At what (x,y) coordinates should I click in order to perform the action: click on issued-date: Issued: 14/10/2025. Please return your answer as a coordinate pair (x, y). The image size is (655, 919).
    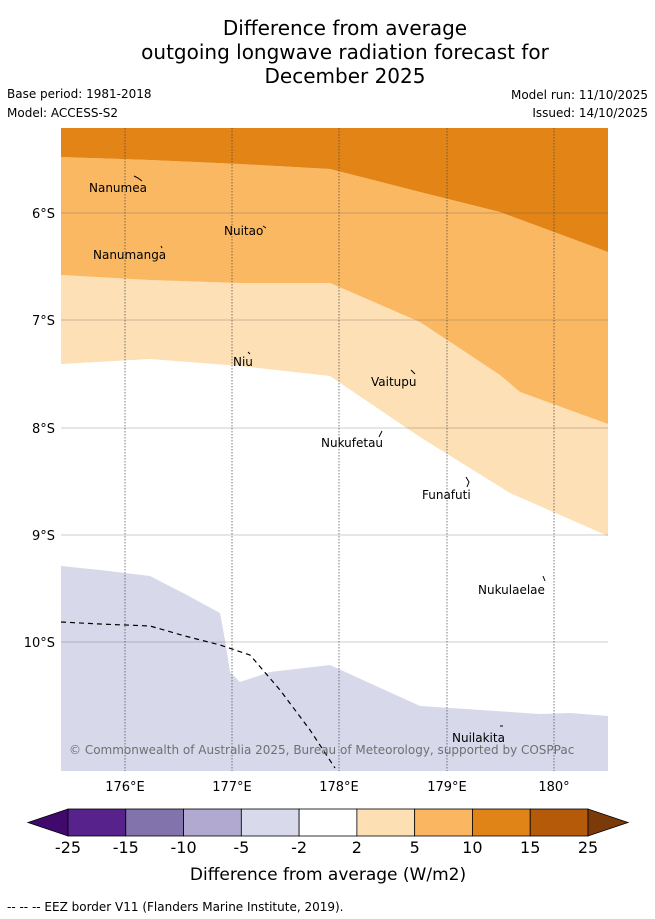
    Looking at the image, I should click on (590, 113).